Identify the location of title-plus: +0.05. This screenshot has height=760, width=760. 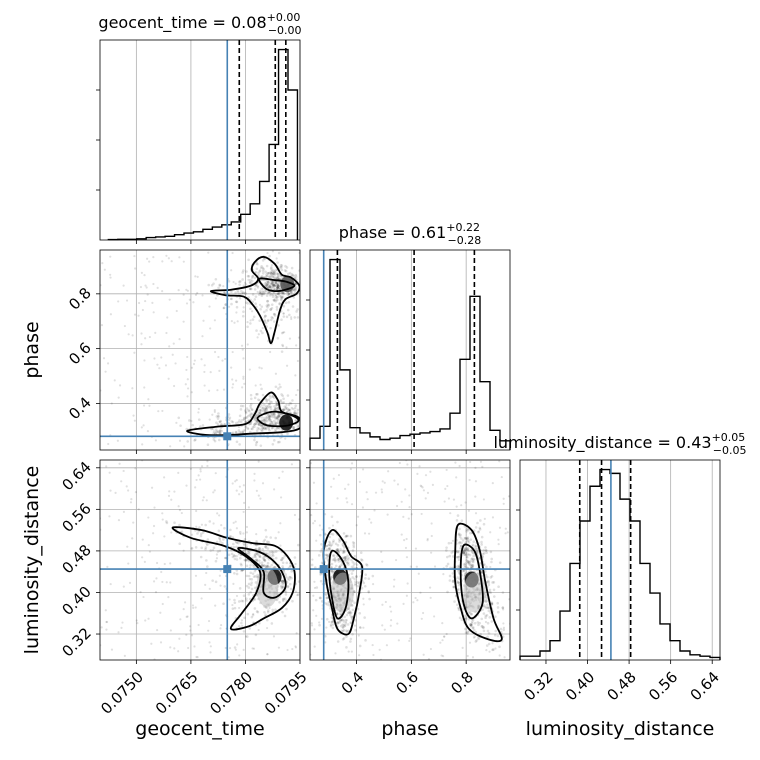
(729, 437).